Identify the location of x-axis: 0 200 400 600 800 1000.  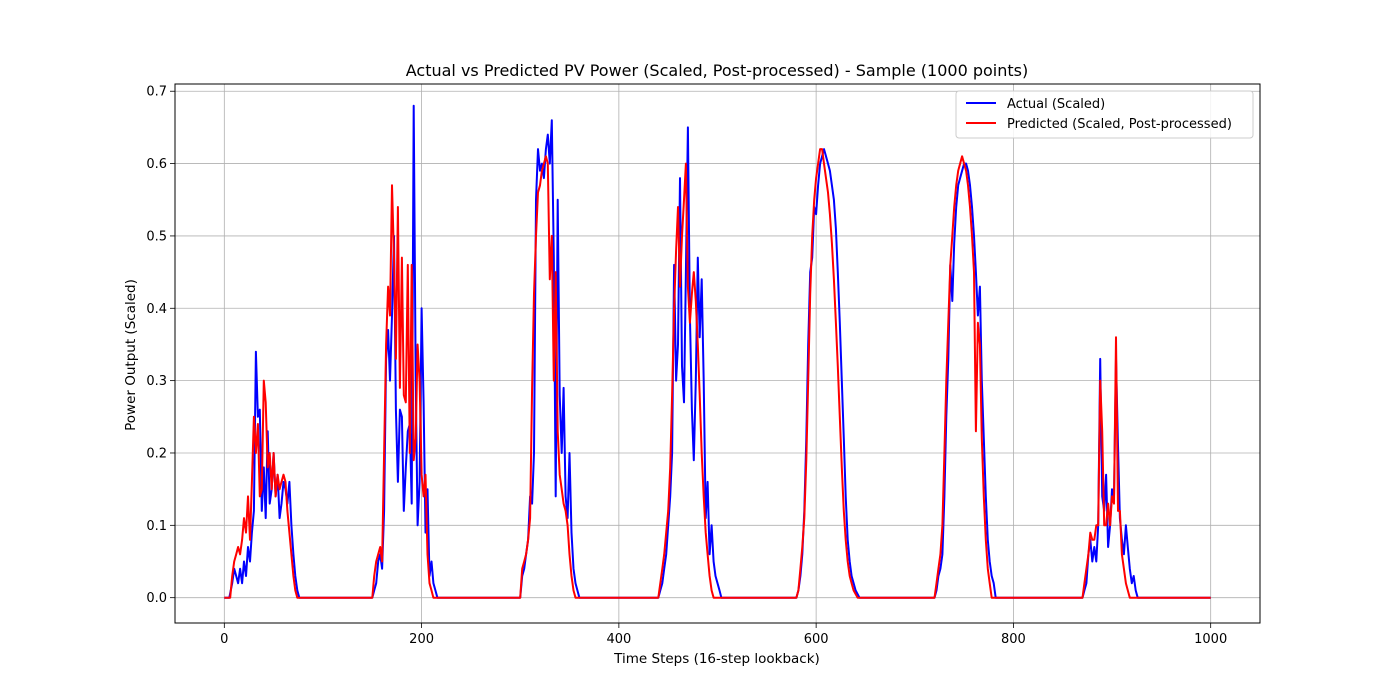
(723, 635).